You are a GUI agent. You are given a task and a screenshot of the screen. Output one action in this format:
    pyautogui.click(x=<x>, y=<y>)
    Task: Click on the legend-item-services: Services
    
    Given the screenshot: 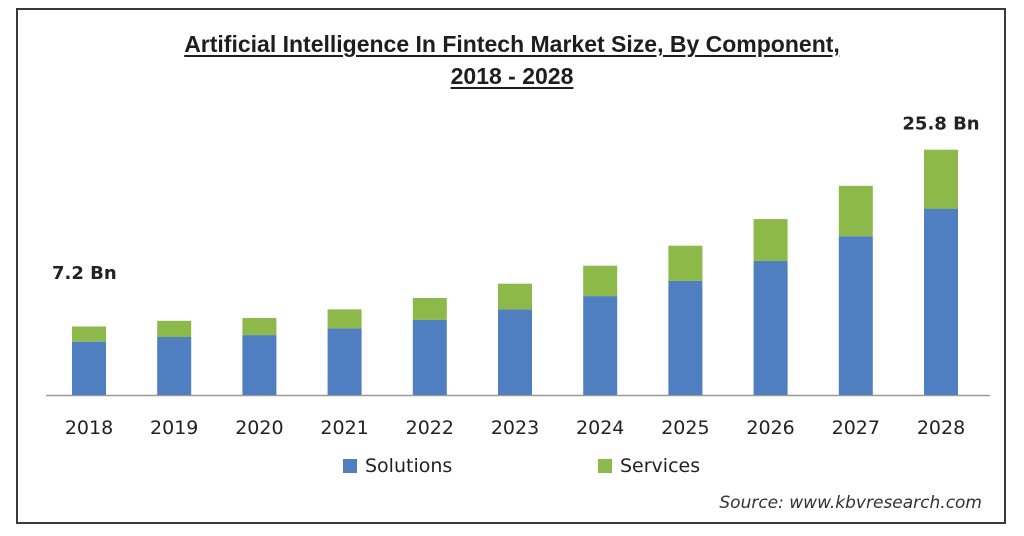 What is the action you would take?
    pyautogui.click(x=649, y=466)
    